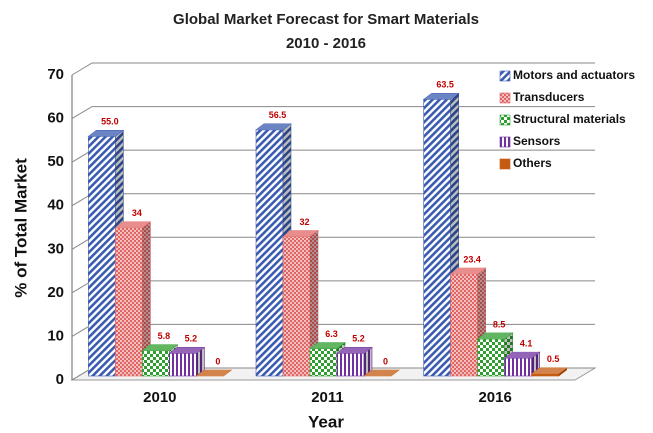 This screenshot has height=433, width=653. What do you see at coordinates (549, 97) in the screenshot?
I see `legend-label: Transducers` at bounding box center [549, 97].